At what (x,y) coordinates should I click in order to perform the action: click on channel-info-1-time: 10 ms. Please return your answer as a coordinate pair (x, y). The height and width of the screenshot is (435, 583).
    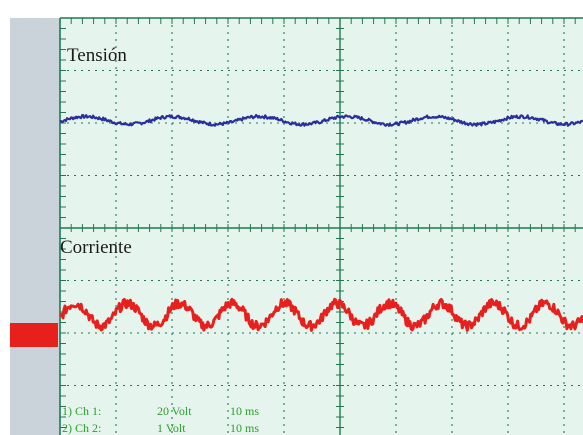
    Looking at the image, I should click on (244, 411).